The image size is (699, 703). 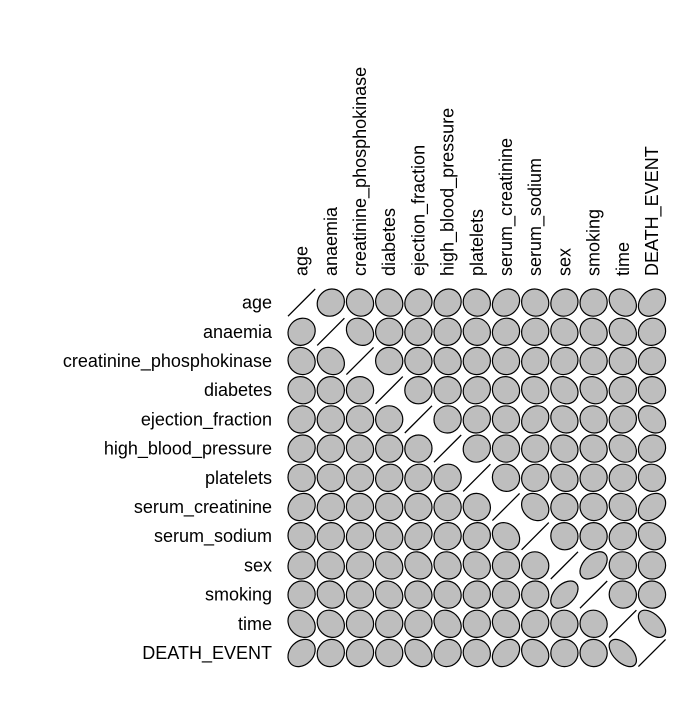 I want to click on corr-ellipse-creatinine_phosphokinase-age, so click(x=301, y=361).